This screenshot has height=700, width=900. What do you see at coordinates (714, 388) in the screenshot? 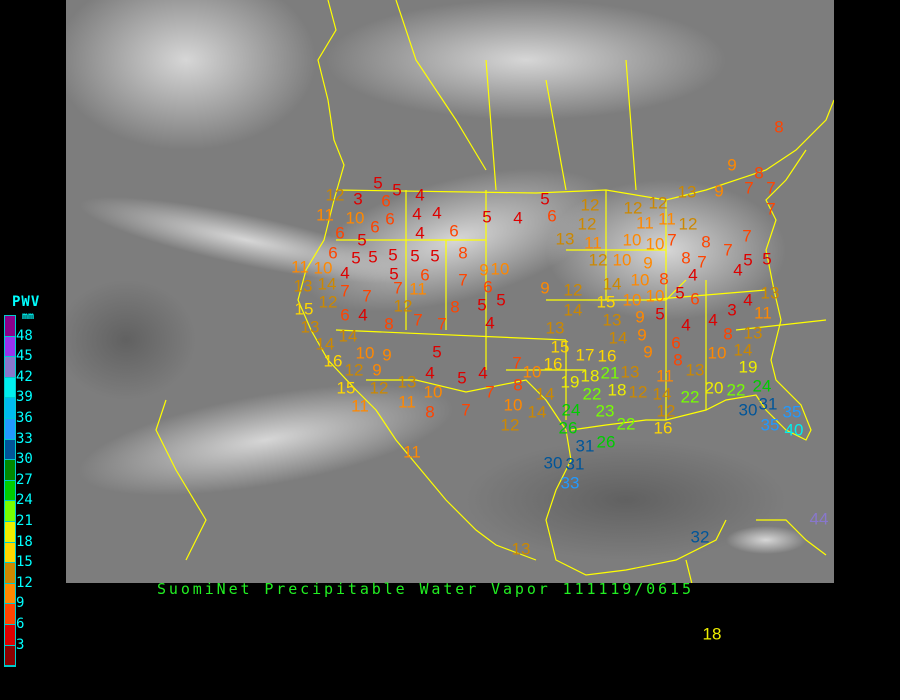
I see `station-pwv-value: 20` at bounding box center [714, 388].